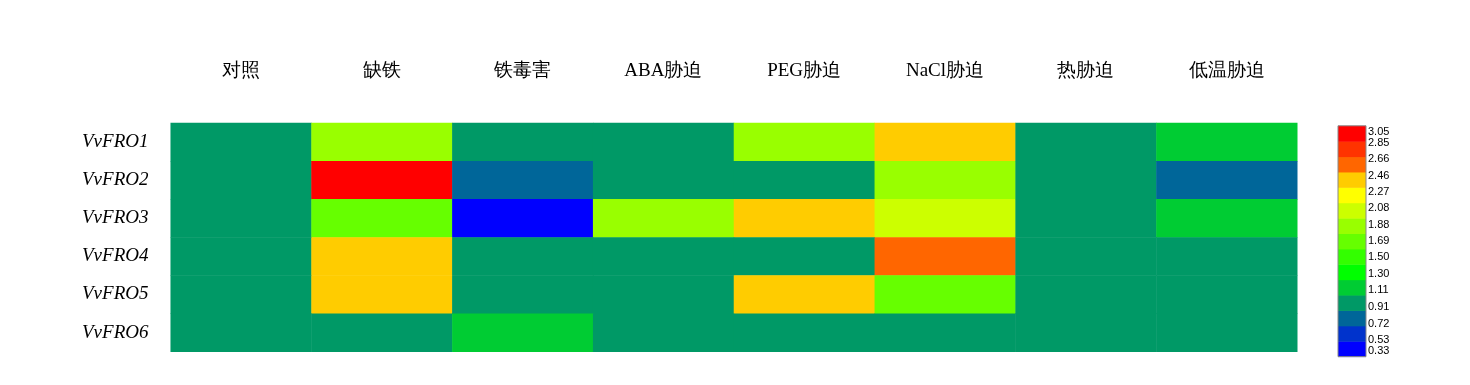 Image resolution: width=1470 pixels, height=385 pixels. I want to click on y-tick-label: VvFRO3, so click(115, 217).